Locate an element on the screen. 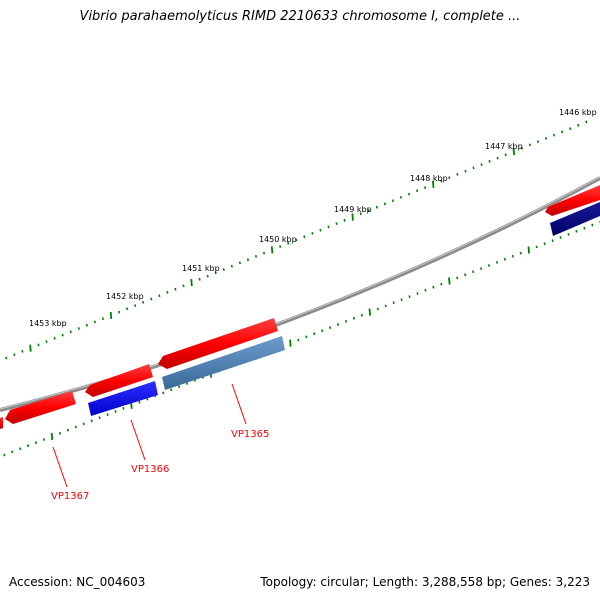  gene-arrow-left-edge is located at coordinates (1, 423).